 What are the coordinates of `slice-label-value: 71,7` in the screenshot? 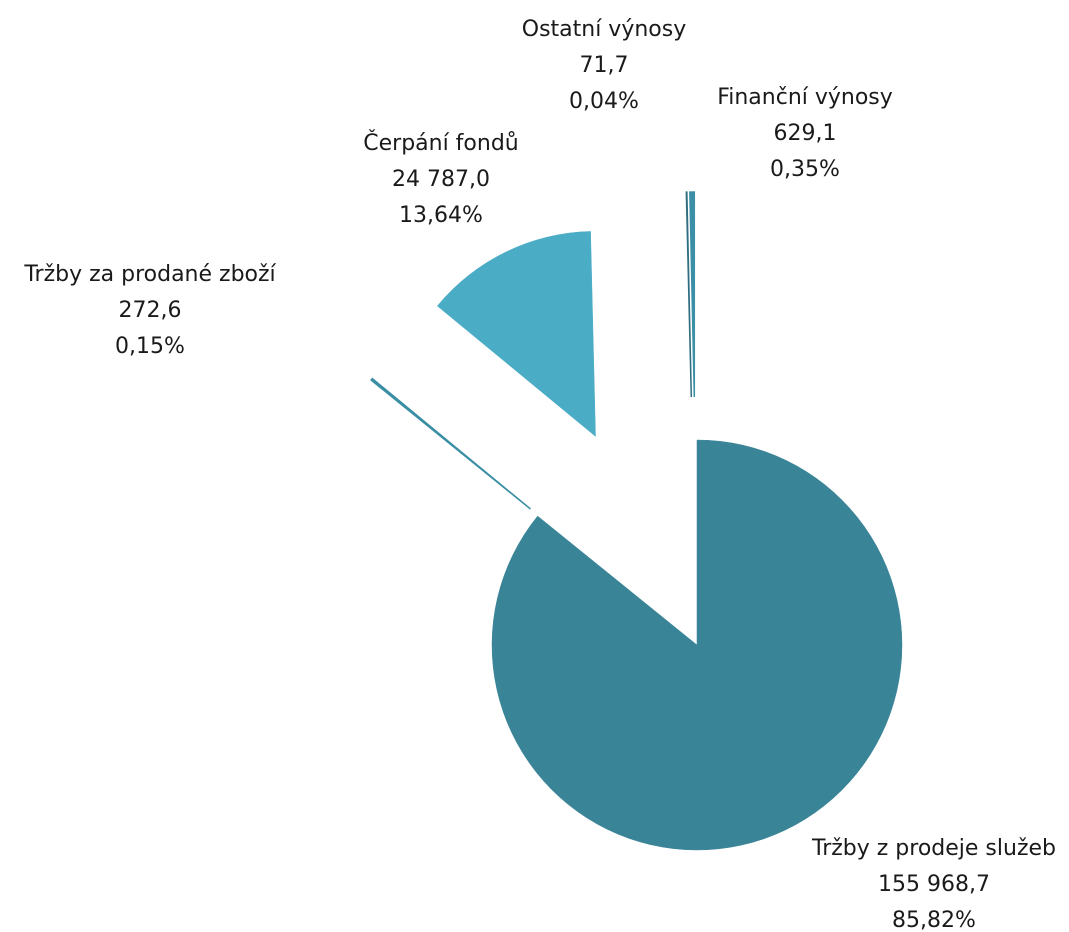 It's located at (604, 65).